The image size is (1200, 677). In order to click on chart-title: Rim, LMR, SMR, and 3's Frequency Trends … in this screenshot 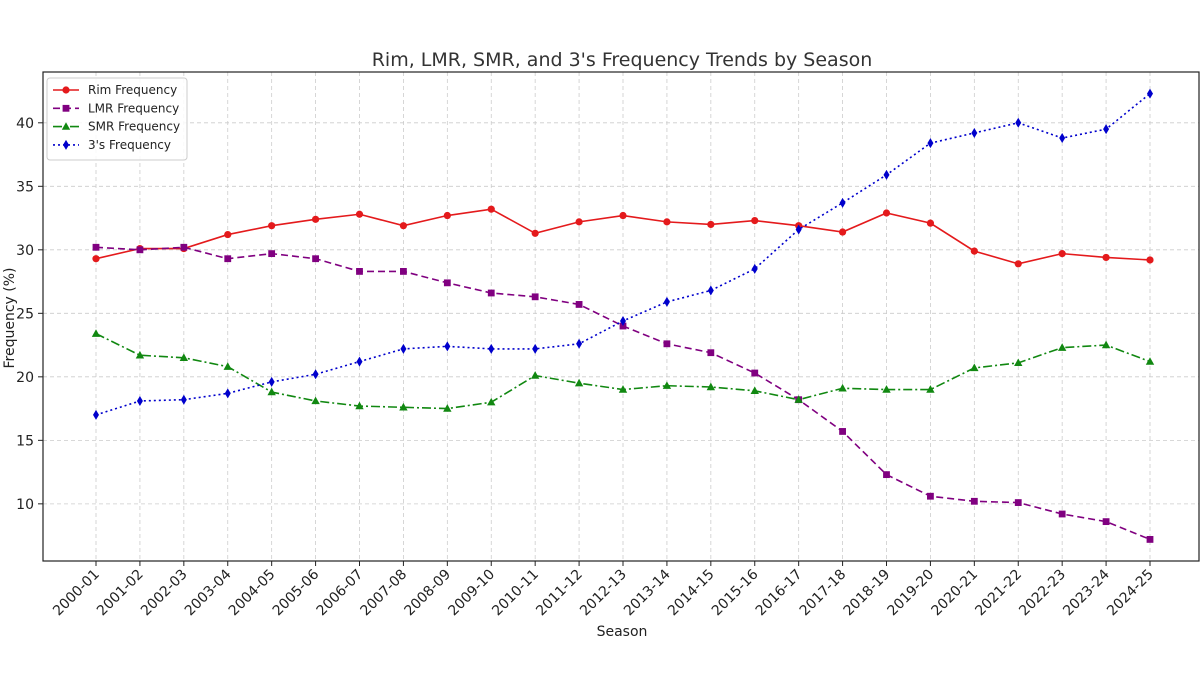, I will do `click(622, 60)`.